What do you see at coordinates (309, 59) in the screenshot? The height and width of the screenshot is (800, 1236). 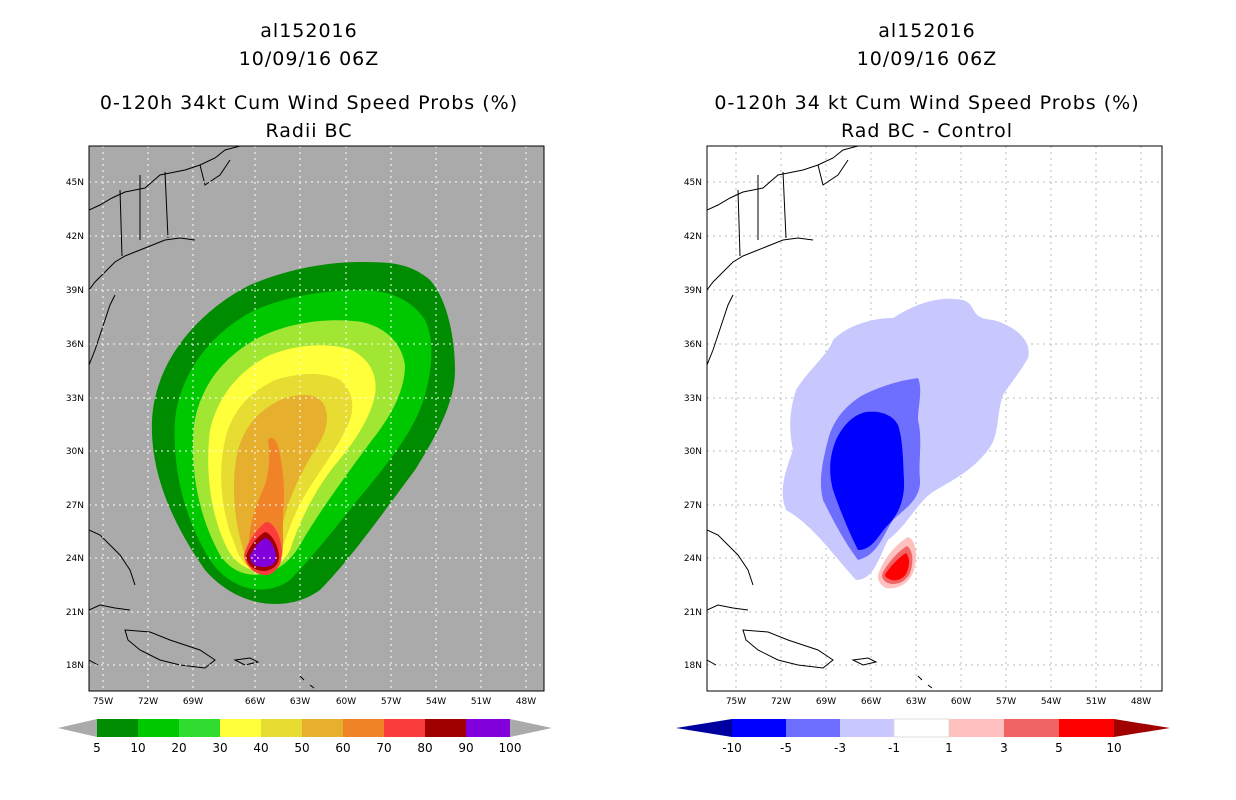 I see `left-datetime: 10/09/16 06Z` at bounding box center [309, 59].